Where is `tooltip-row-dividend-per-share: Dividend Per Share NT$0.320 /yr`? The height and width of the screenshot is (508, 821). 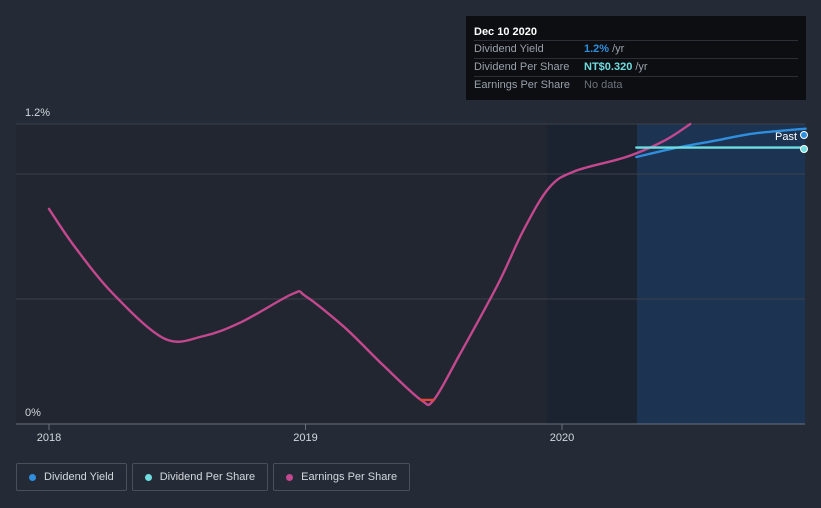
tooltip-row-dividend-per-share: Dividend Per Share NT$0.320 /yr is located at coordinates (636, 67).